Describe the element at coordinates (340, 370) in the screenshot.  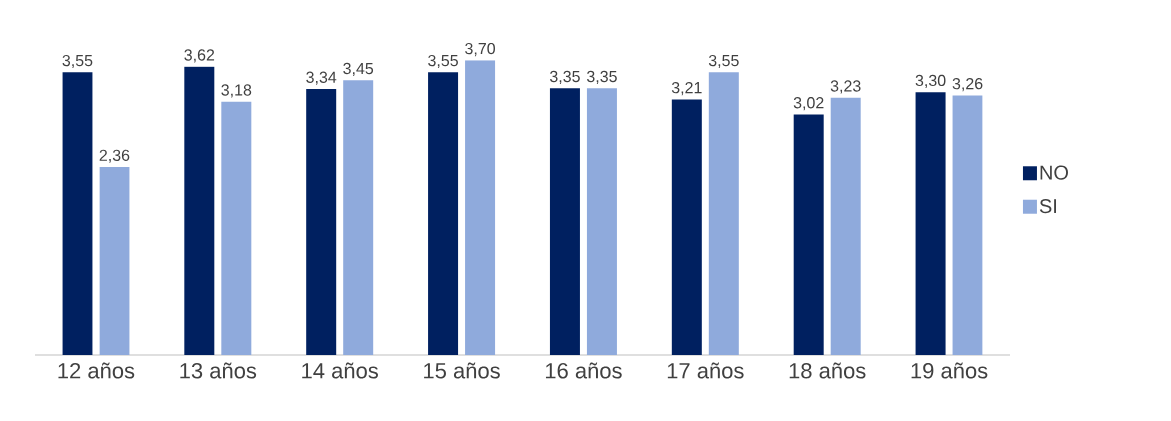
I see `x-tick-label: 14 años` at that location.